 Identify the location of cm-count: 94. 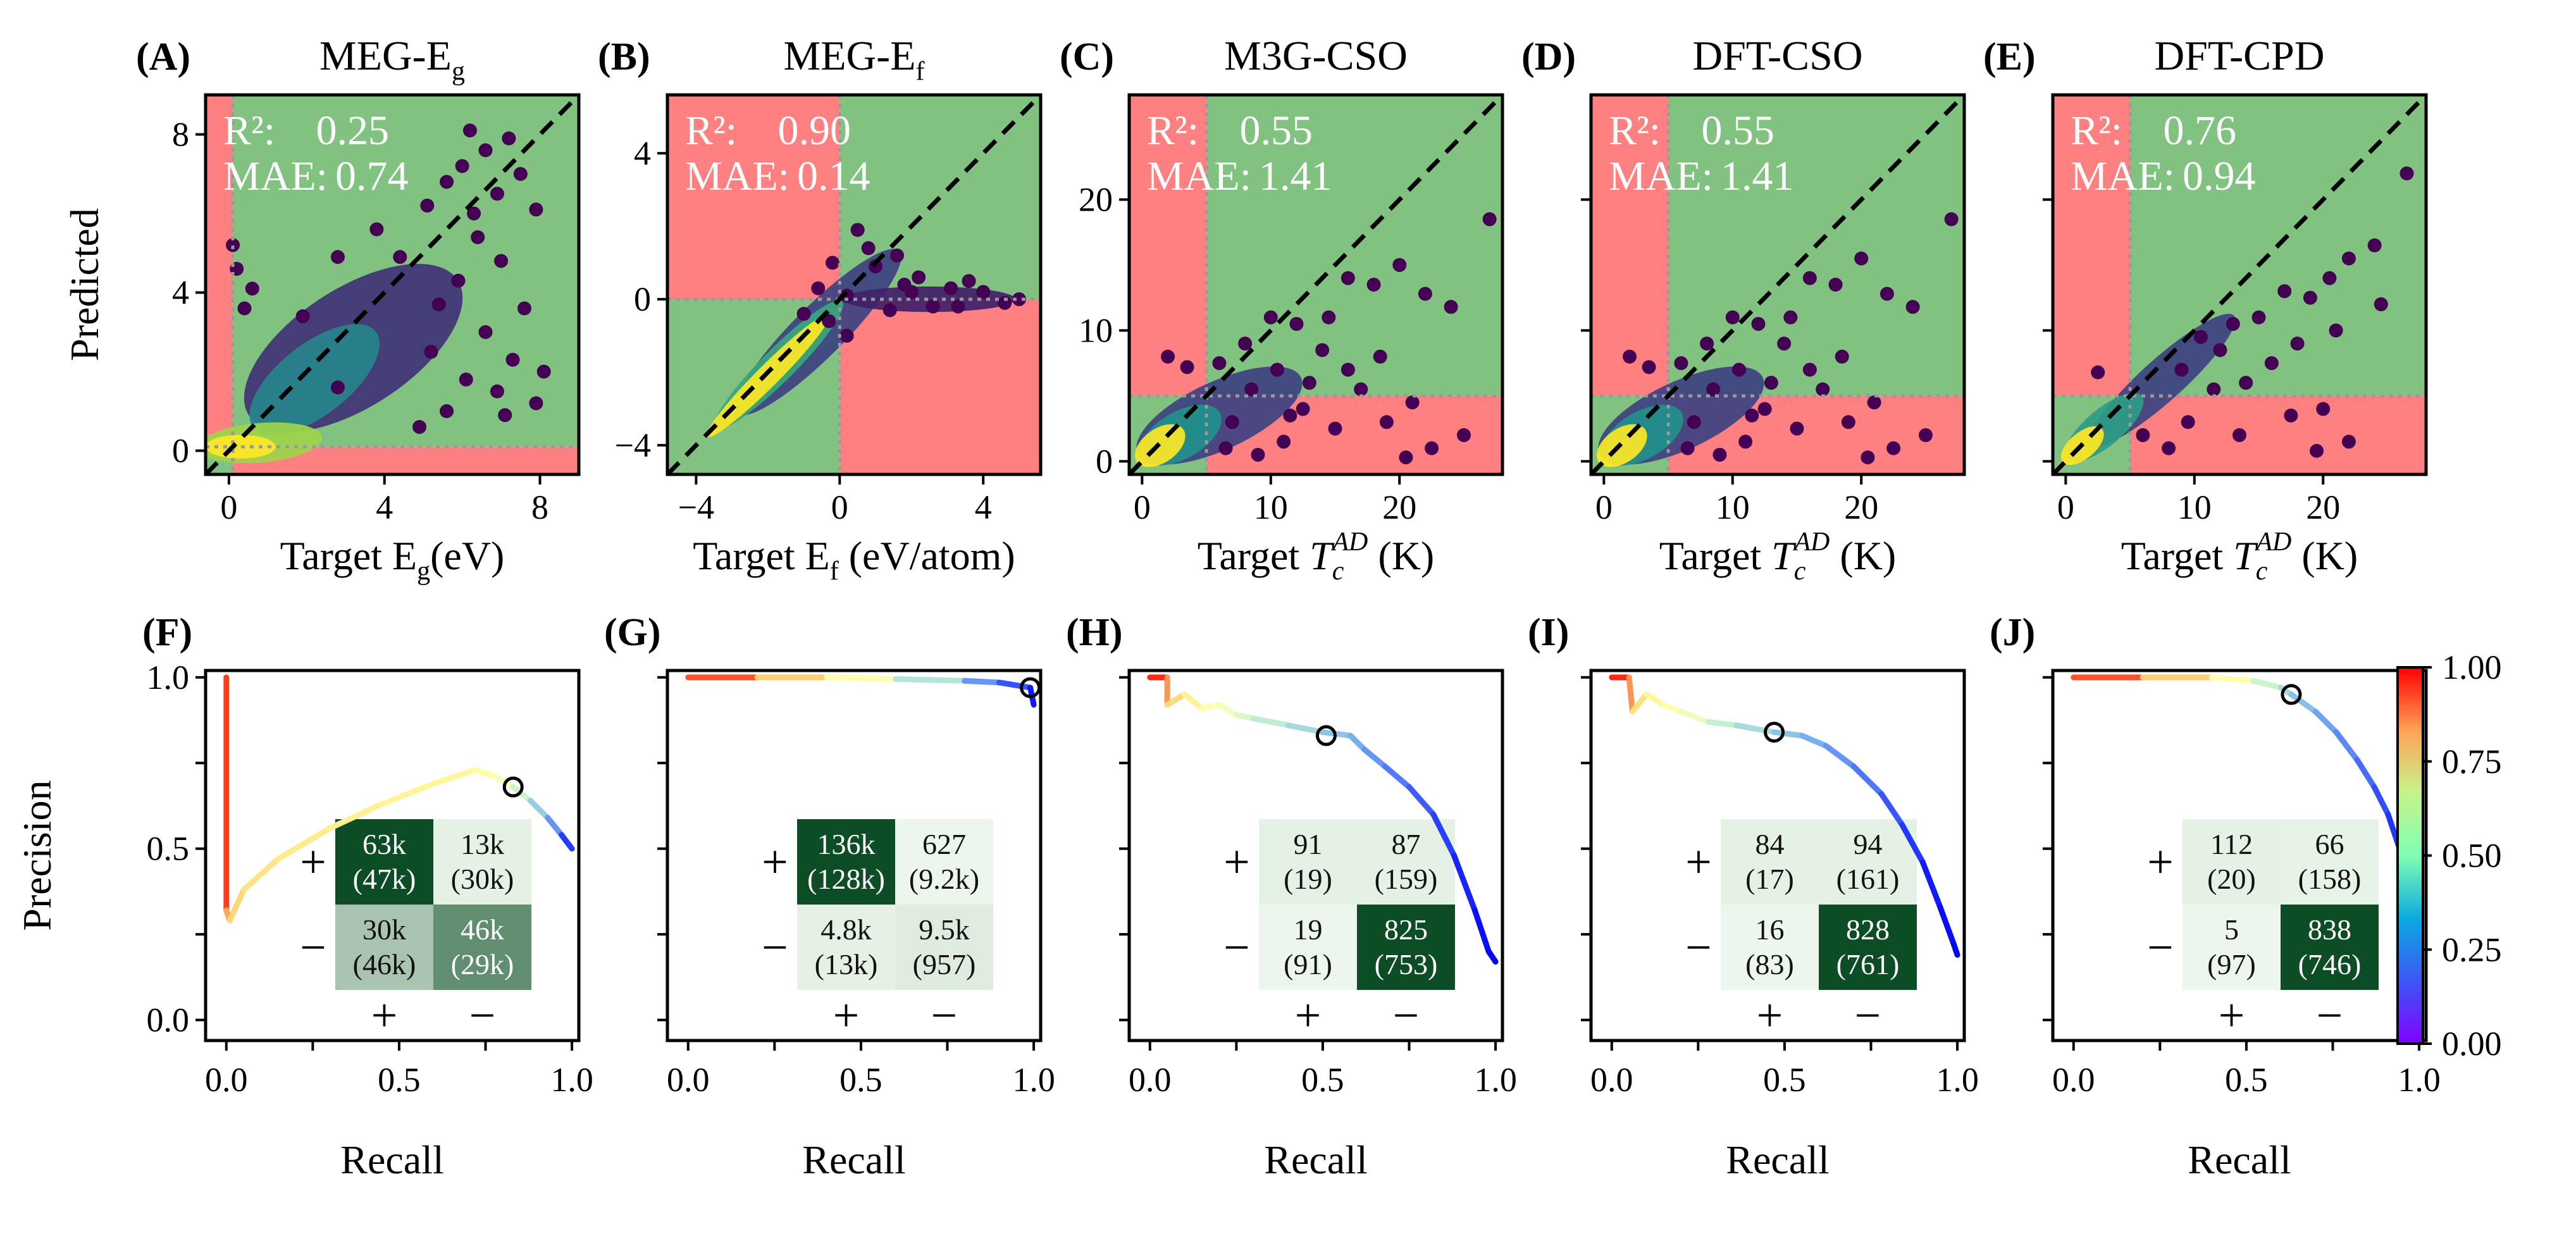
(1869, 844).